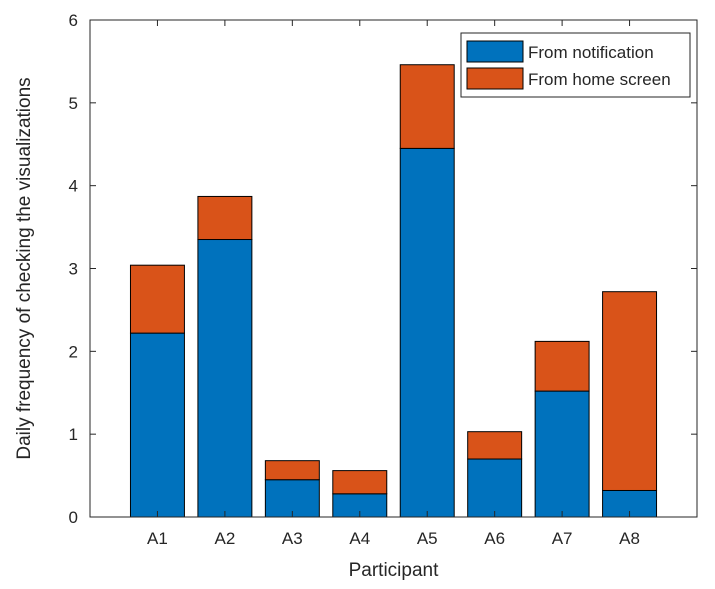  I want to click on x-axis-label: Participant, so click(394, 570).